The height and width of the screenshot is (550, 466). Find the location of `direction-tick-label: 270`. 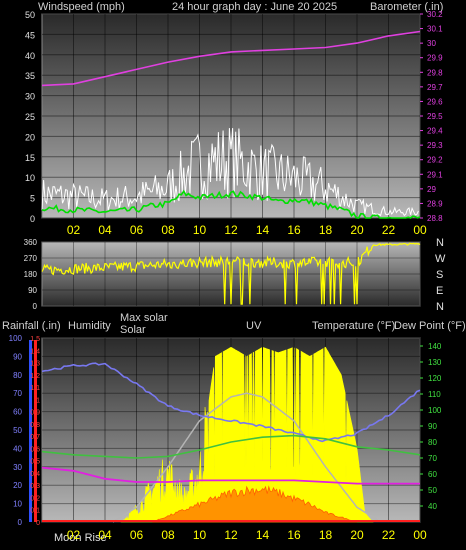

direction-tick-label: 270 is located at coordinates (31, 258).